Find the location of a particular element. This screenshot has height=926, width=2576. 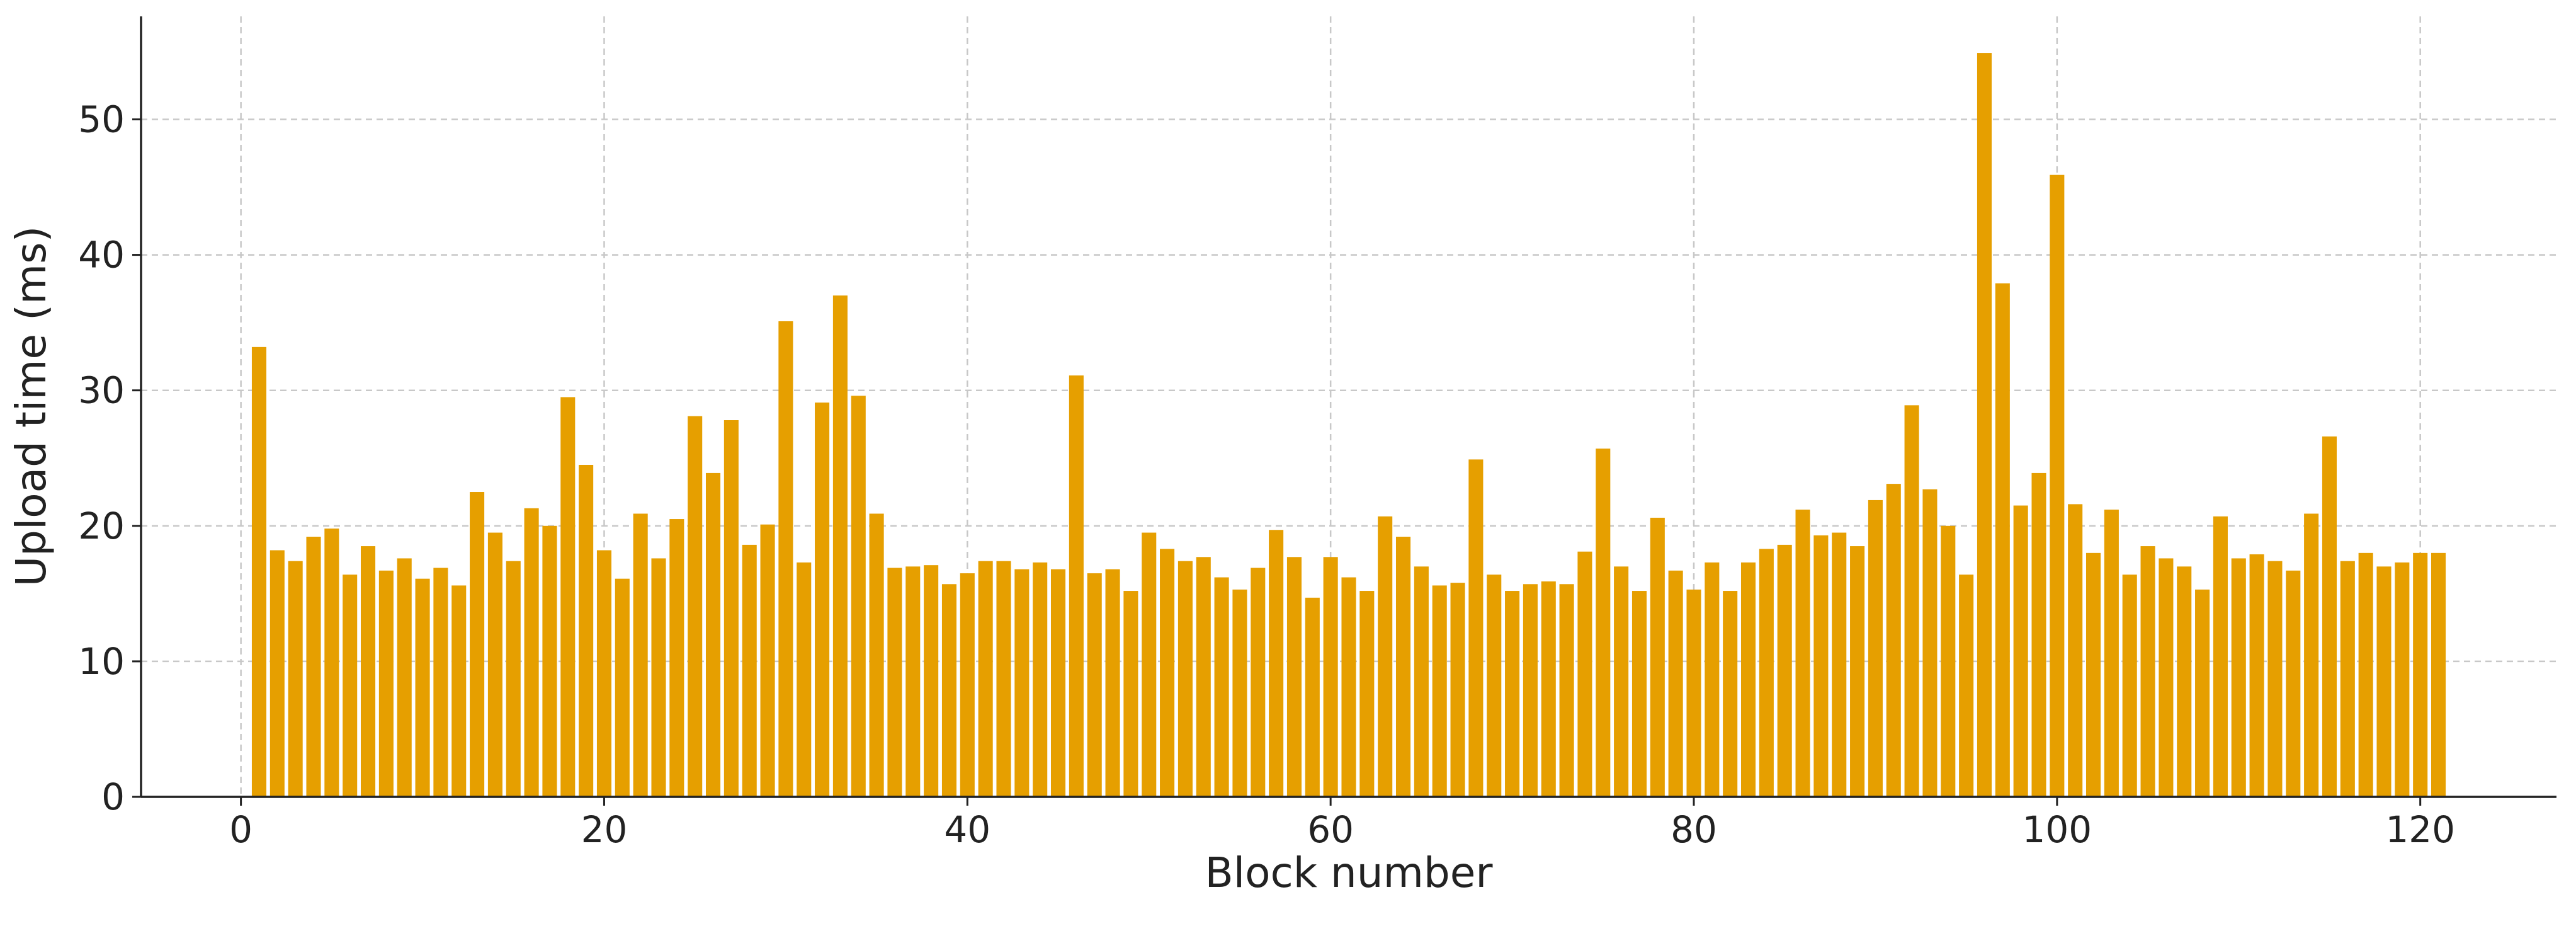

y-tick-label: 0 is located at coordinates (113, 796).